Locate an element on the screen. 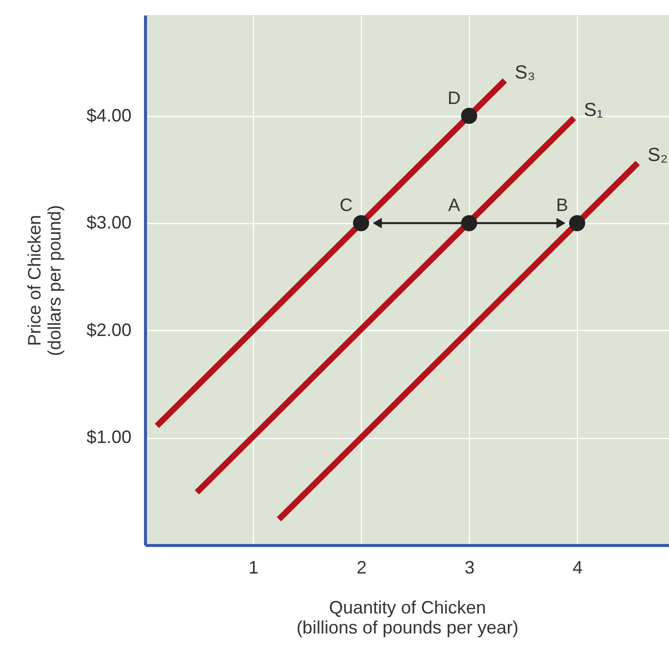 The width and height of the screenshot is (669, 654). y-tick-label: $2.00 is located at coordinates (109, 330).